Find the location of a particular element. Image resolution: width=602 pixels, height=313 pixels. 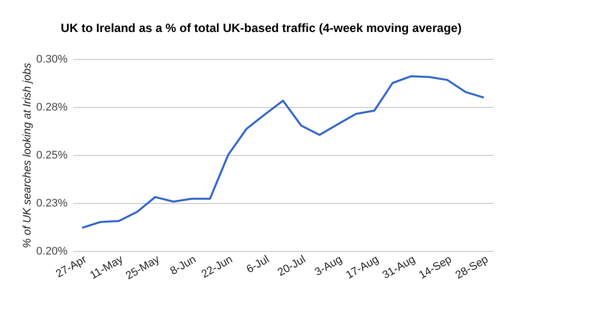

y-axis-title: % of UK searches looking at Irish jobs is located at coordinates (27, 155).